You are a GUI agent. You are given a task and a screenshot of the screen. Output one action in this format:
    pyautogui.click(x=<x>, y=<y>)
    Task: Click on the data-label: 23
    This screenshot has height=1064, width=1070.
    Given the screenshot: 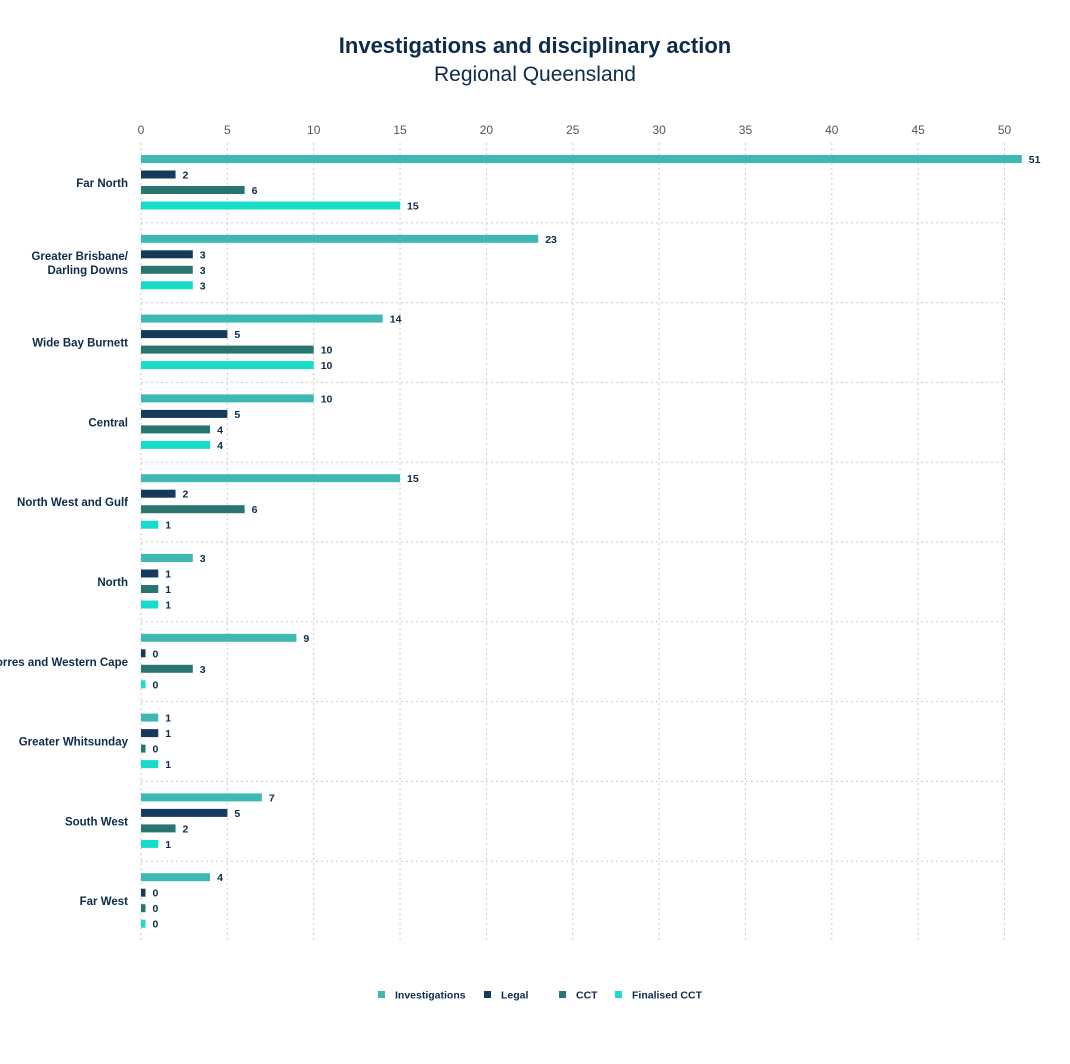 What is the action you would take?
    pyautogui.click(x=551, y=240)
    